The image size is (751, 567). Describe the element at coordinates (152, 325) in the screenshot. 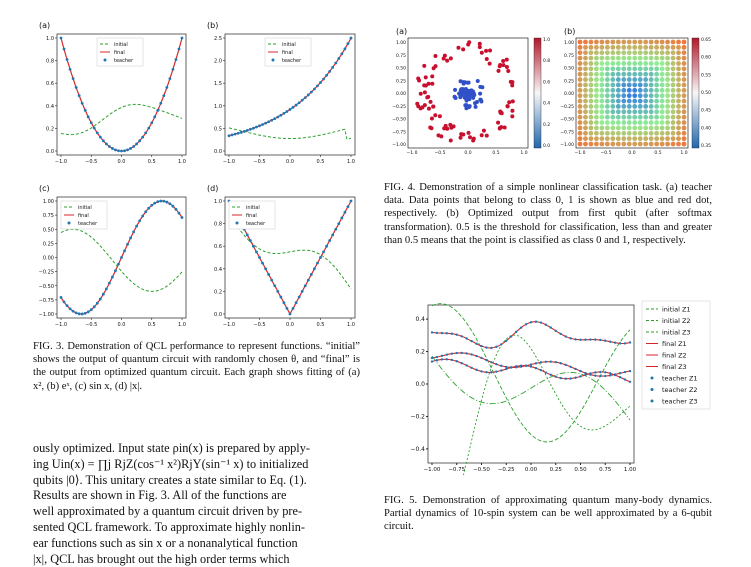

I see `x-tick-label: 0.5` at that location.